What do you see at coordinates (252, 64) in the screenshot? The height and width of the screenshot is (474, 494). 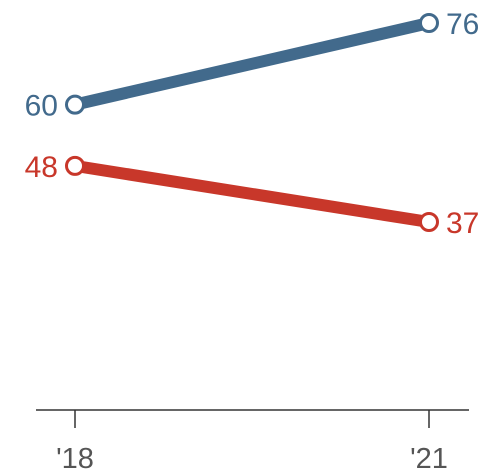 I see `series-1-line` at bounding box center [252, 64].